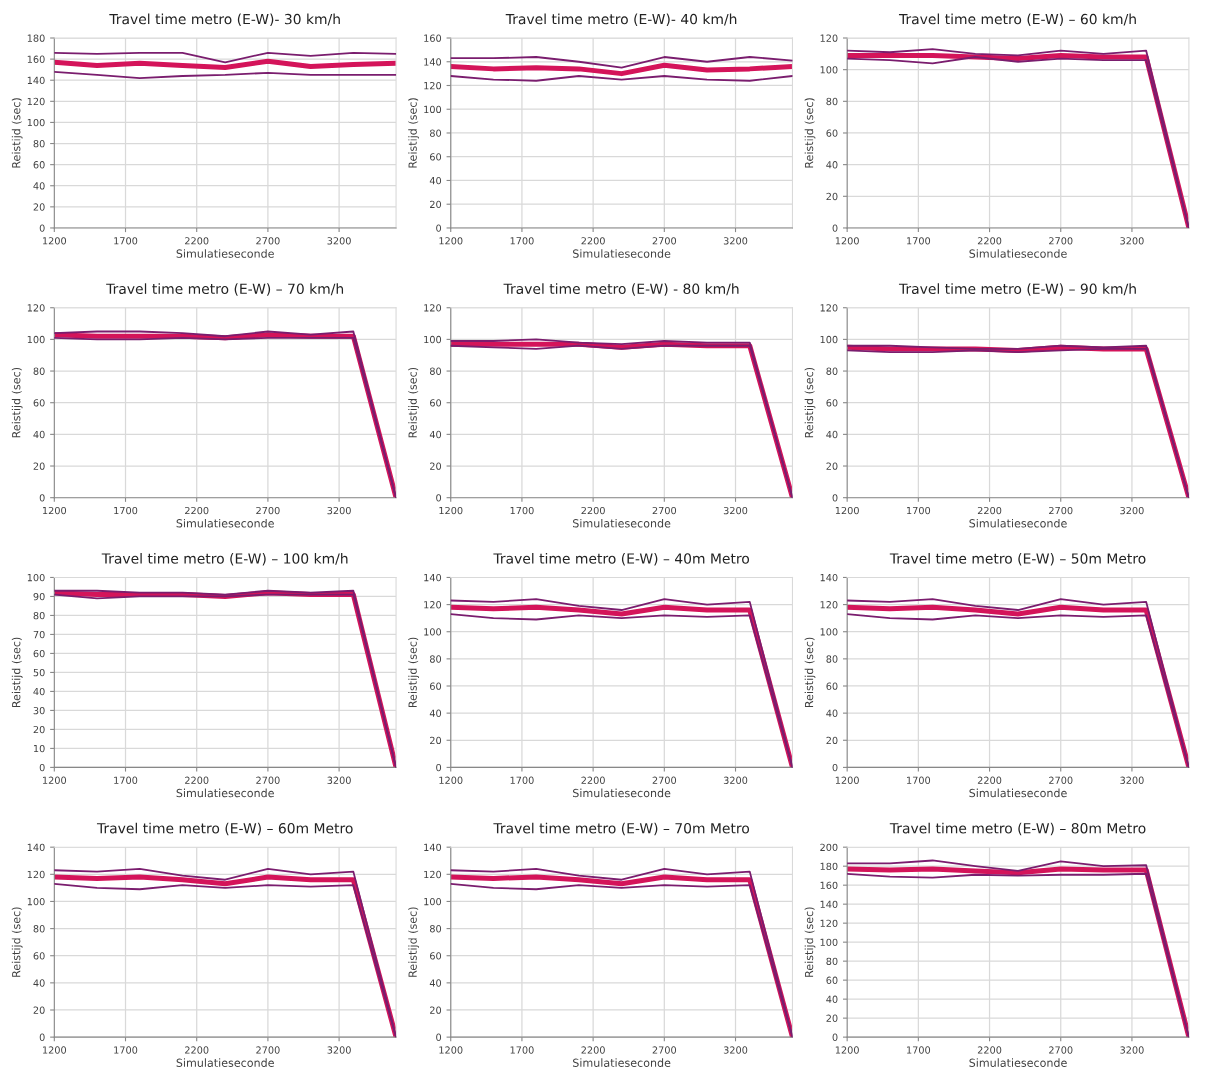 The height and width of the screenshot is (1086, 1207). What do you see at coordinates (224, 559) in the screenshot?
I see `chart-title: Travel time metro (E-W) – 100 km/h` at bounding box center [224, 559].